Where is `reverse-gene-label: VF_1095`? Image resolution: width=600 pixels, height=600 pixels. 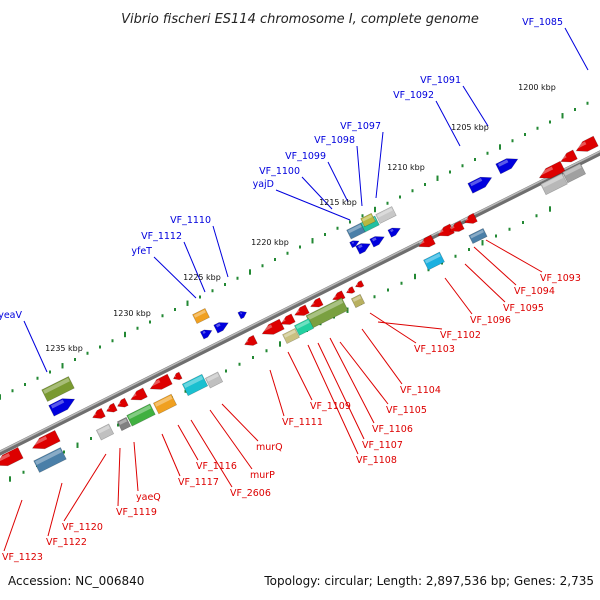
reverse-gene-label: VF_1095 is located at coordinates (523, 308).